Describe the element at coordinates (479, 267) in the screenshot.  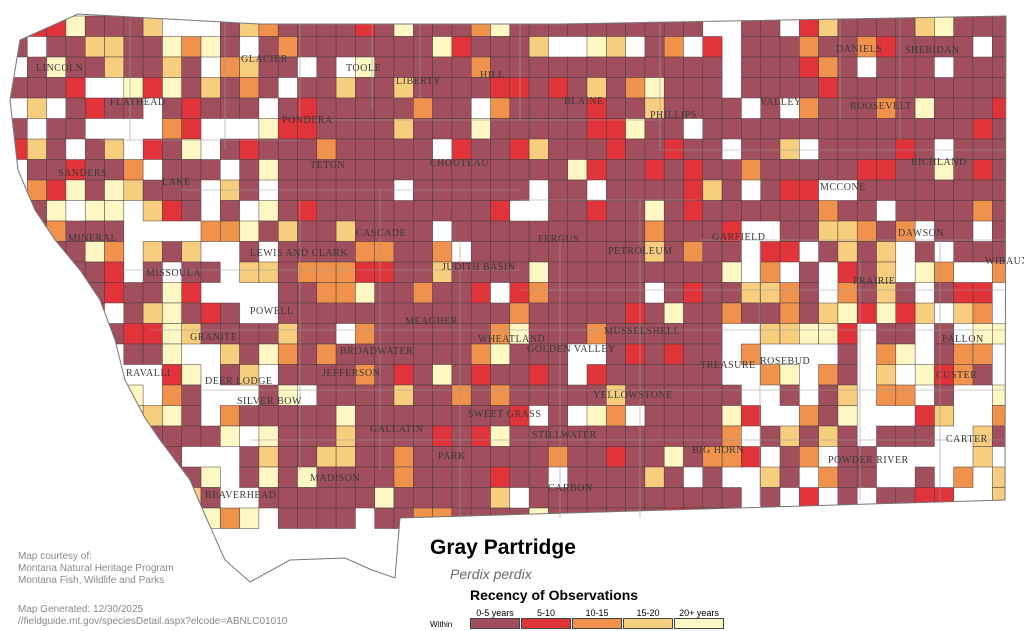
I see `county-label: JUDITH BASIN` at that location.